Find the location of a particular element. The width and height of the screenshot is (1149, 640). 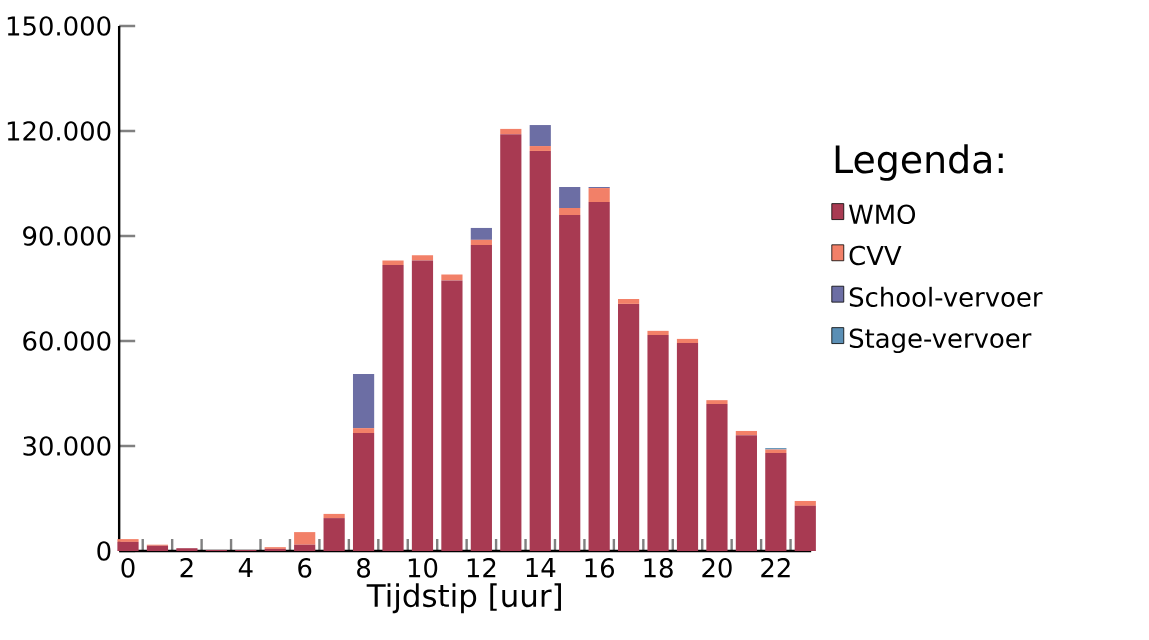

x-tick-label: 10 is located at coordinates (423, 568).